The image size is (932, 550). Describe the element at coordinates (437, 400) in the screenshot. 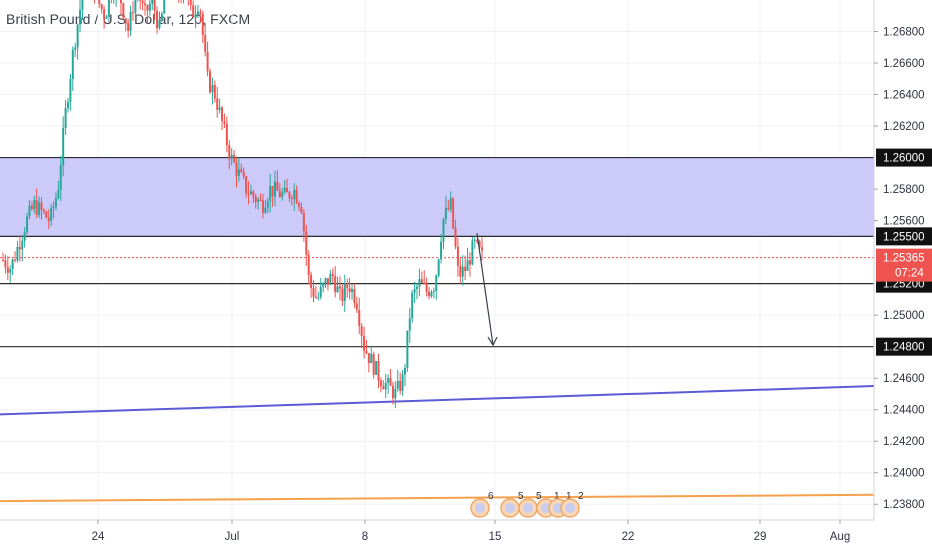

I see `purple-trendline` at that location.